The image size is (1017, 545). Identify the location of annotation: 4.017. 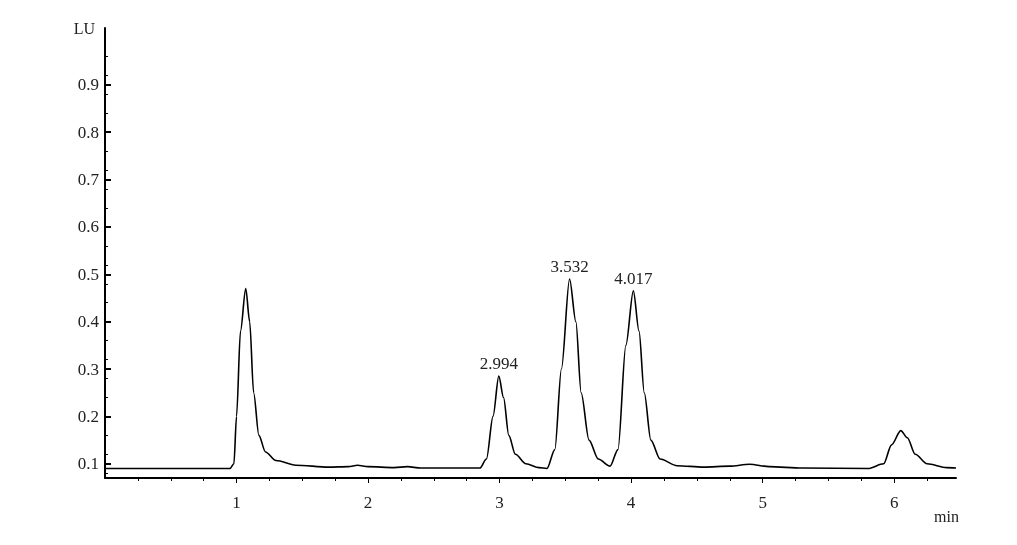
(633, 278).